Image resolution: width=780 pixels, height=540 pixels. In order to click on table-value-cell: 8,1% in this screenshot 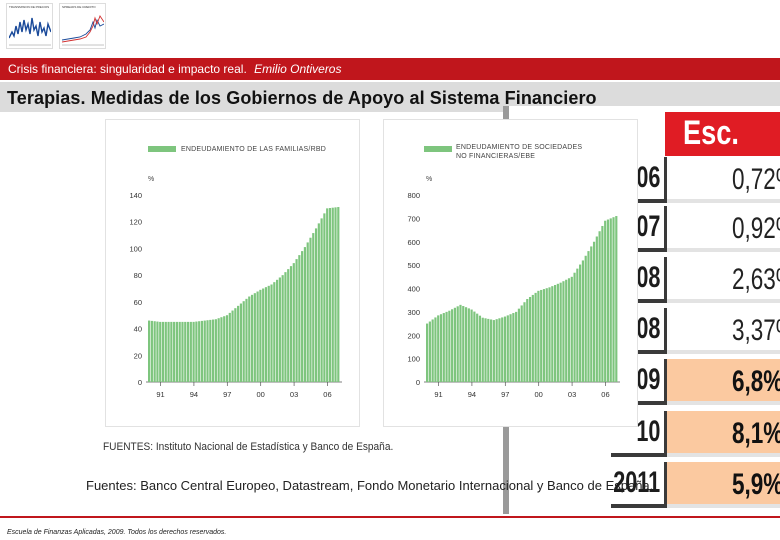, I will do `click(723, 434)`.